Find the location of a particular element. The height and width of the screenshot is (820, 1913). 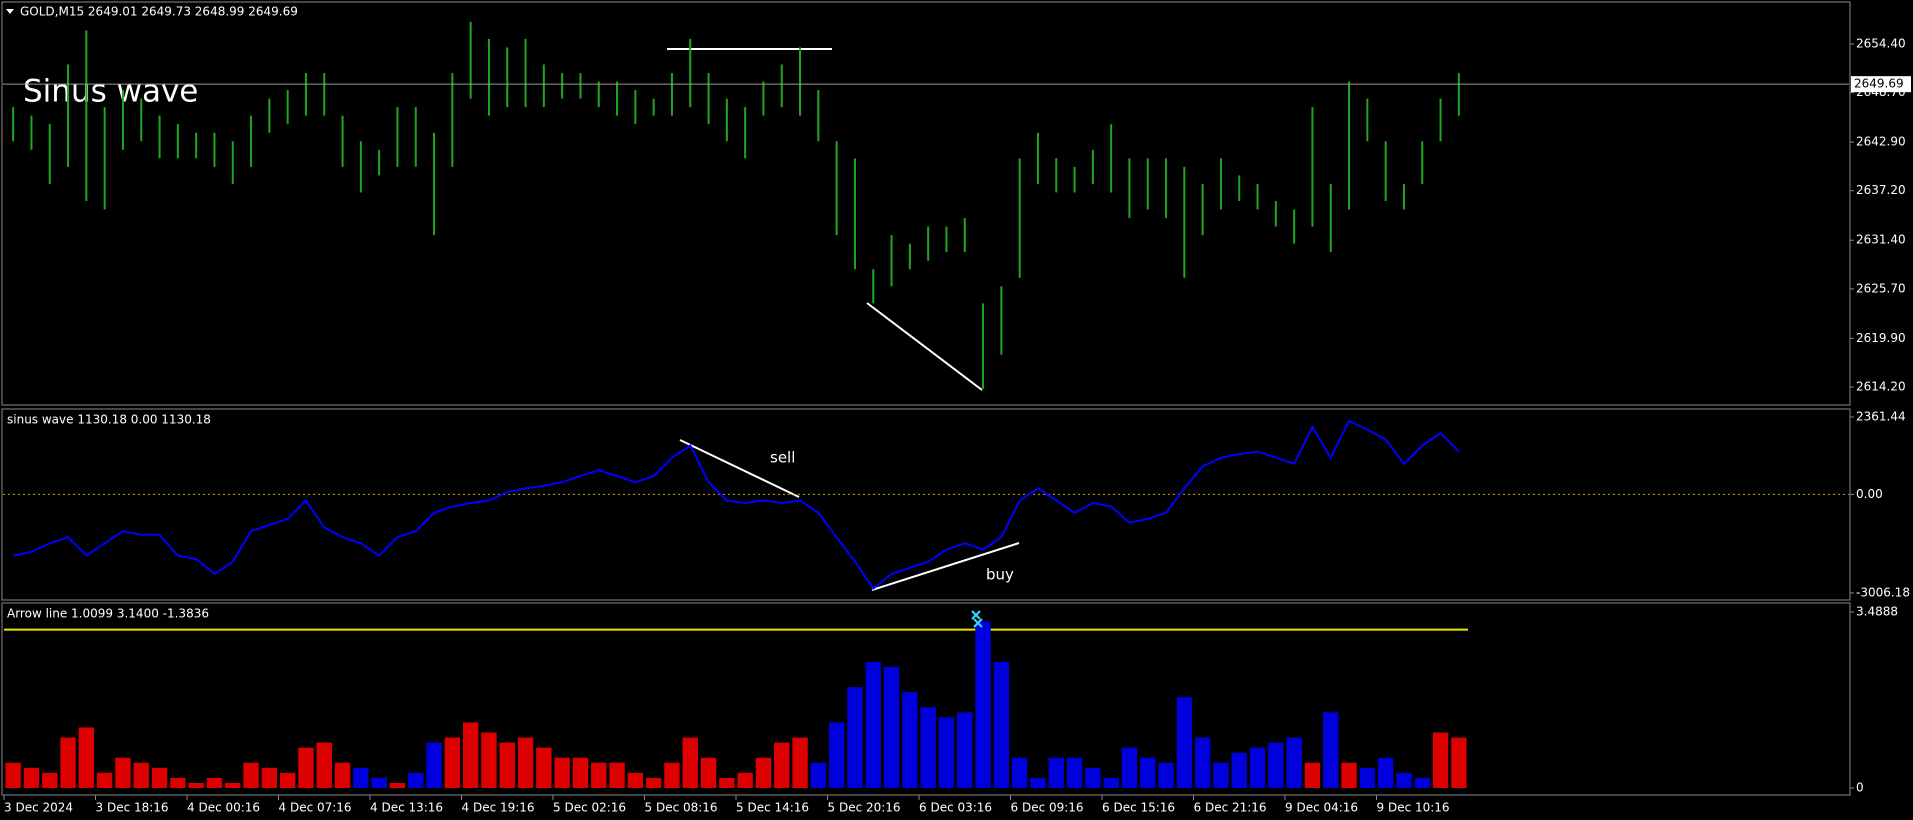

annotation: buy is located at coordinates (1000, 575).